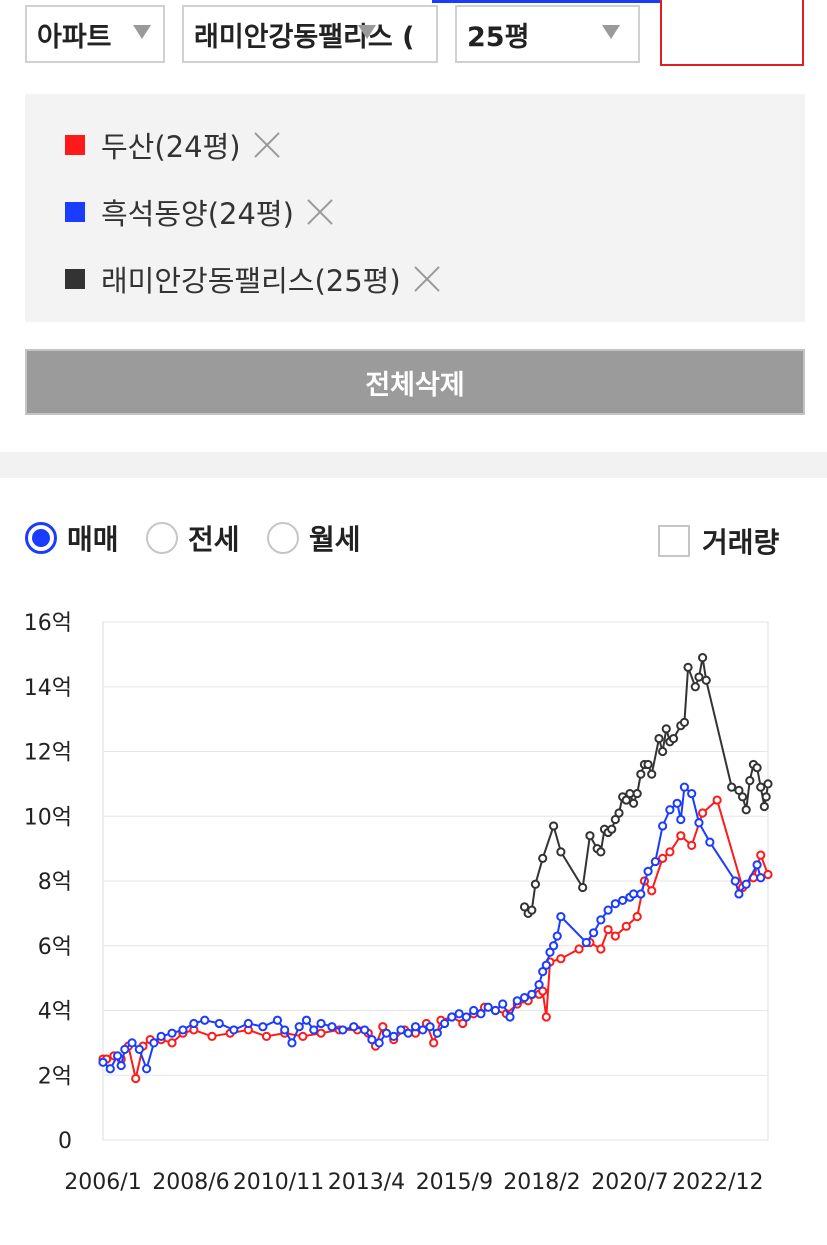 The width and height of the screenshot is (827, 1245). I want to click on property-type-select: 아파트, so click(95, 34).